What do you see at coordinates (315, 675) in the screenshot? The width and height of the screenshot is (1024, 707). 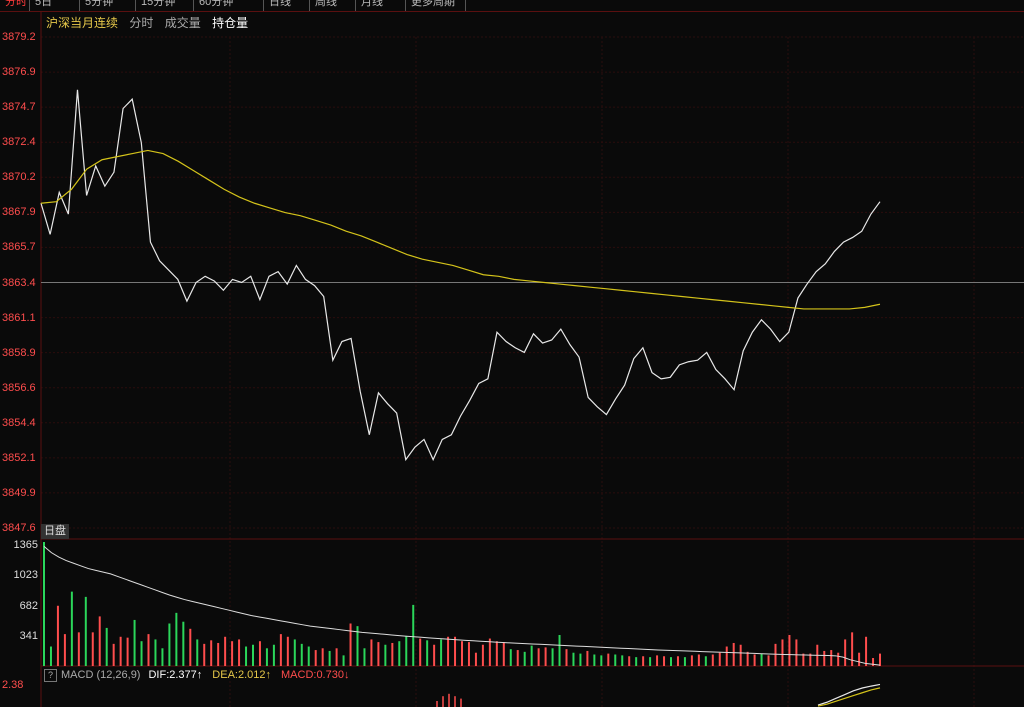 I see `macd-value: MACD:0.730↓` at bounding box center [315, 675].